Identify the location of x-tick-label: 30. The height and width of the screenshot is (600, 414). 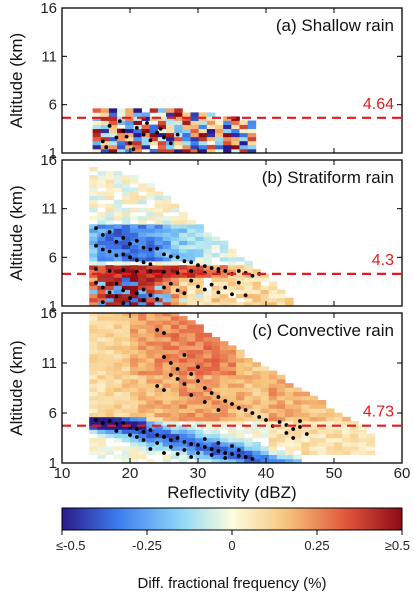
(198, 473).